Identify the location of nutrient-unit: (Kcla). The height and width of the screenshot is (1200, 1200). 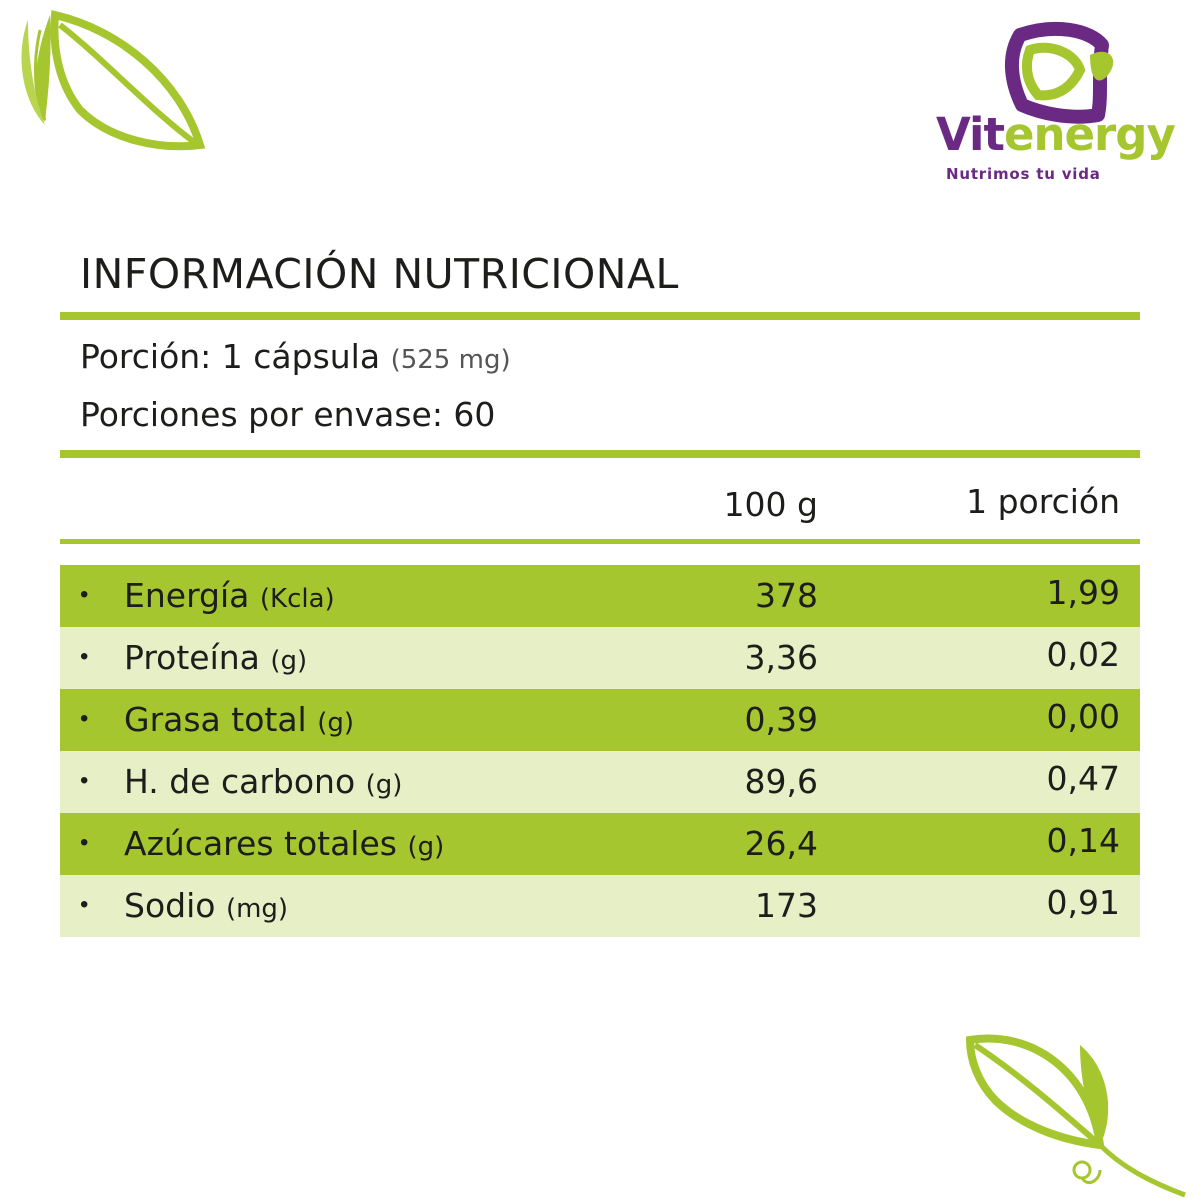
(297, 599).